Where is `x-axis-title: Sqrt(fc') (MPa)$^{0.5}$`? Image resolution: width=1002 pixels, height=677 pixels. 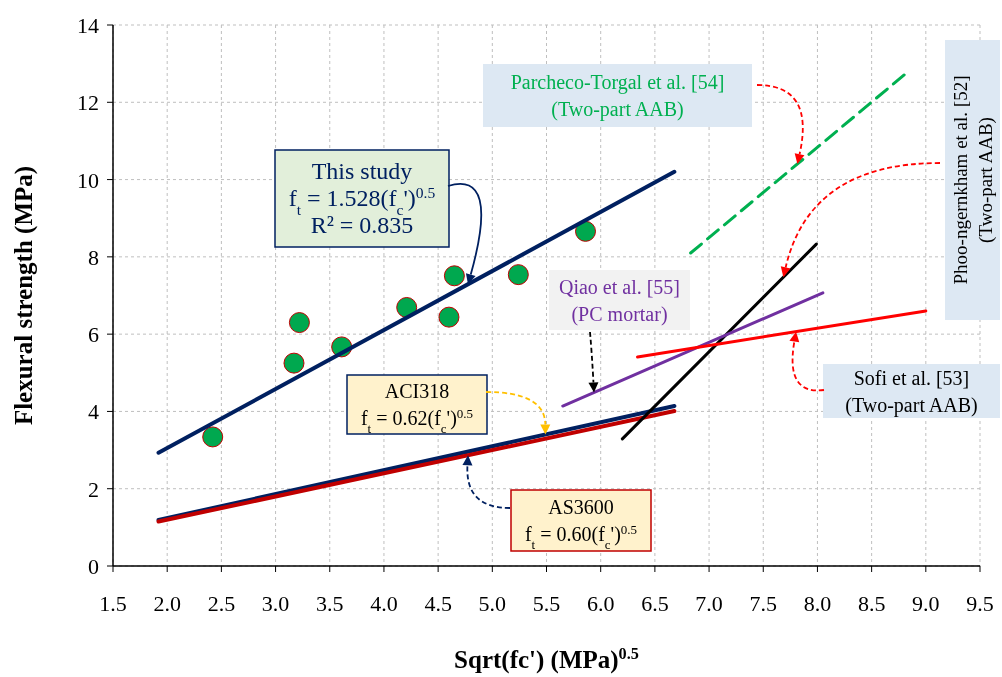 x-axis-title: Sqrt(fc') (MPa)$^{0.5}$ is located at coordinates (546, 659).